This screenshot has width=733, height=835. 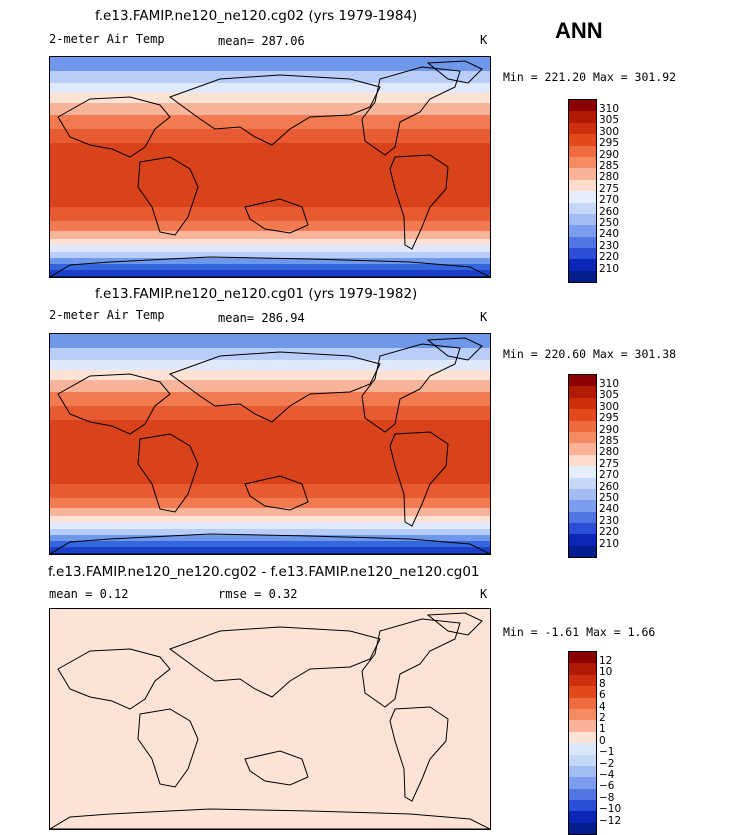 I want to click on colorbar-tick-label: 295, so click(x=609, y=143).